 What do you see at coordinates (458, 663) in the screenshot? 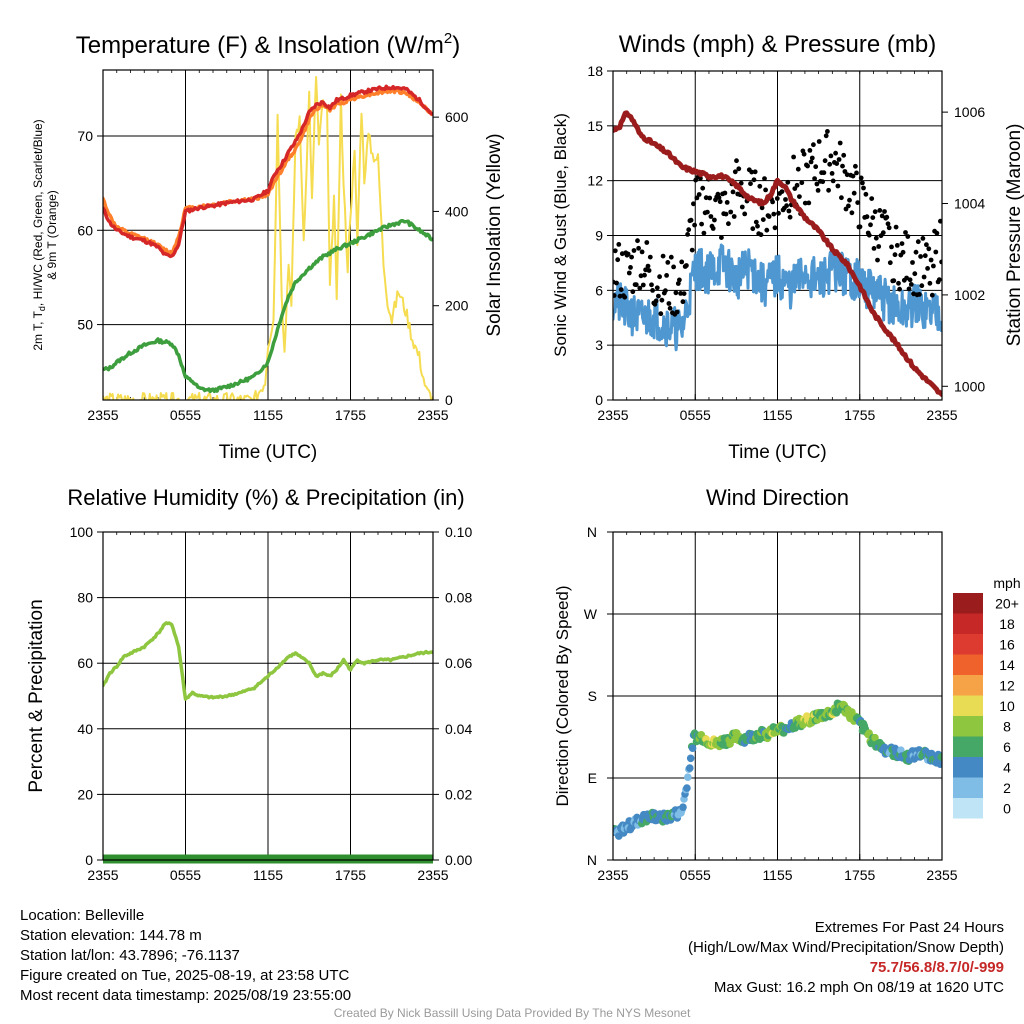
I see `y-right-tick-label: 0.06` at bounding box center [458, 663].